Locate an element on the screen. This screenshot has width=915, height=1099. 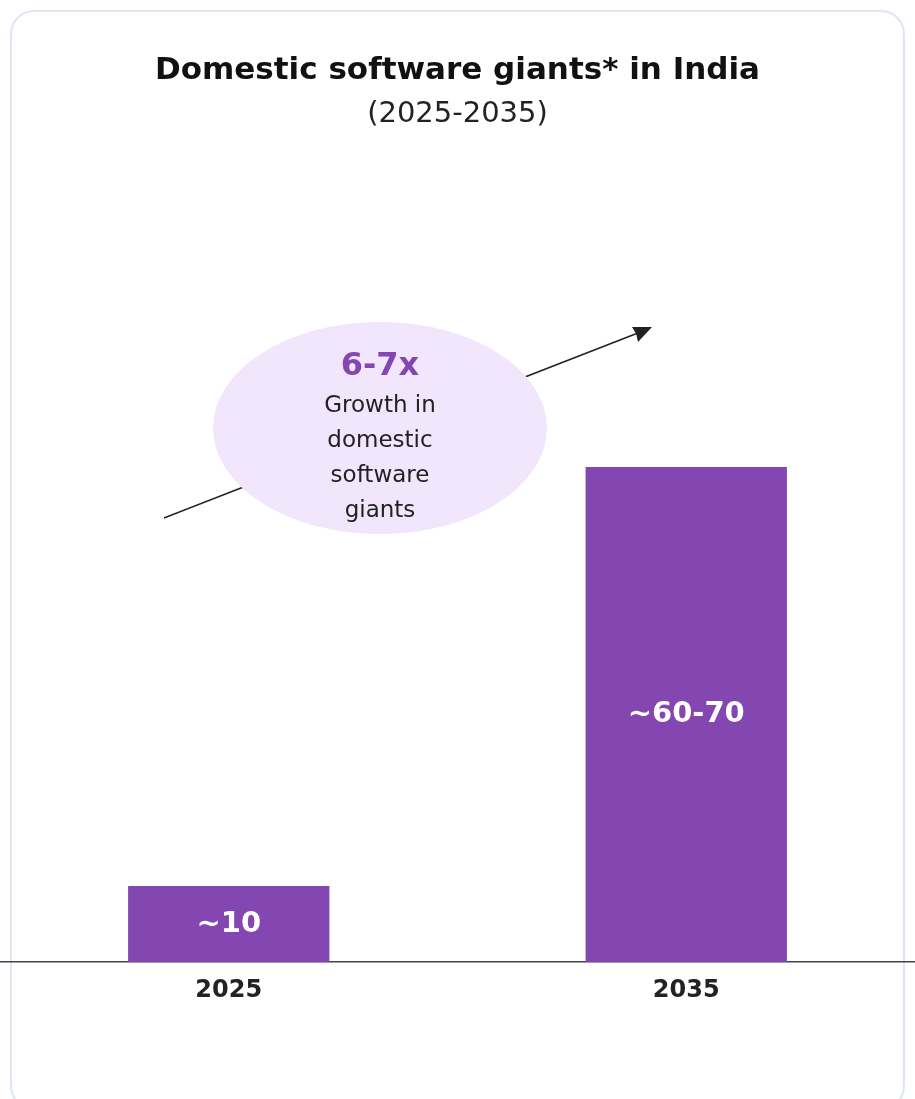
annotation: Growth in domestic software giants is located at coordinates (380, 457).